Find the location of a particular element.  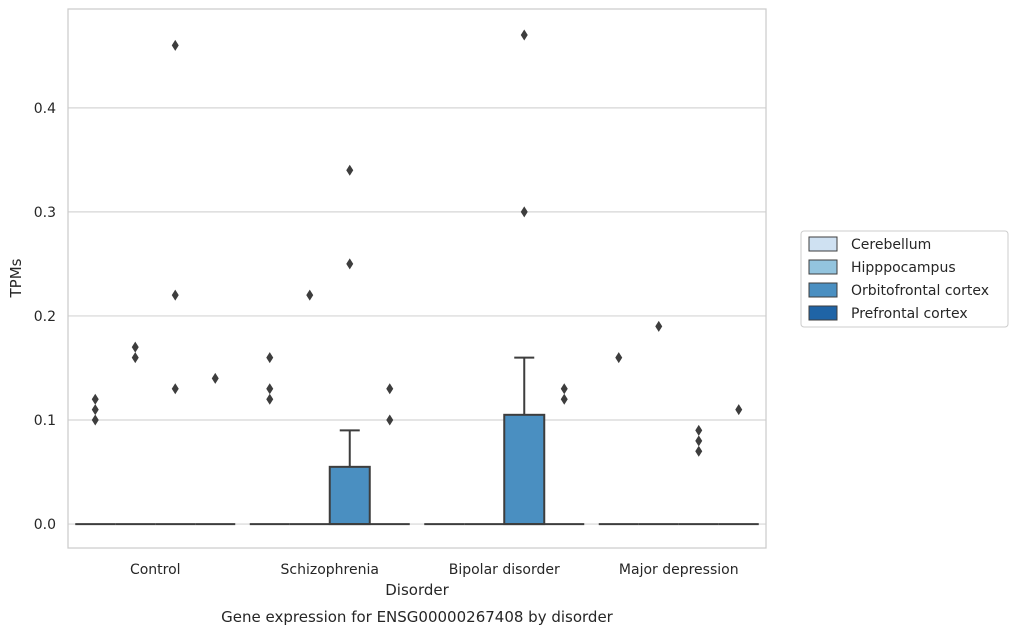

legend-item: Hipppocampus is located at coordinates (882, 267).